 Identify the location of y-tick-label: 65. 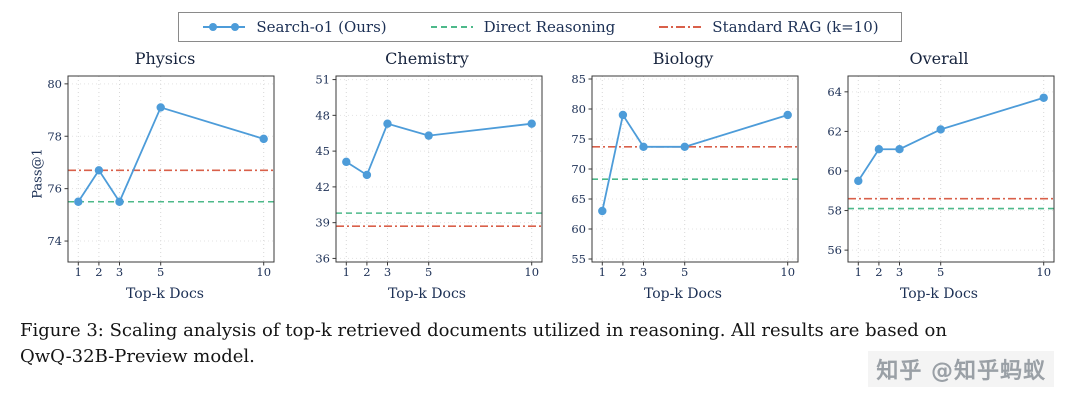
(578, 199).